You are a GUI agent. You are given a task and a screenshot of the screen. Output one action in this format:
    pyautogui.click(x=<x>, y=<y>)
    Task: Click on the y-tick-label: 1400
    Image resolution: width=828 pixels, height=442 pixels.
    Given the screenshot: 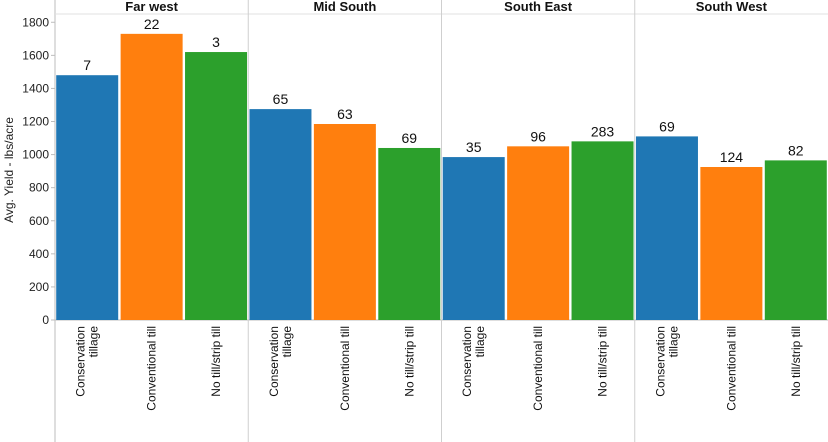 What is the action you would take?
    pyautogui.click(x=35, y=88)
    